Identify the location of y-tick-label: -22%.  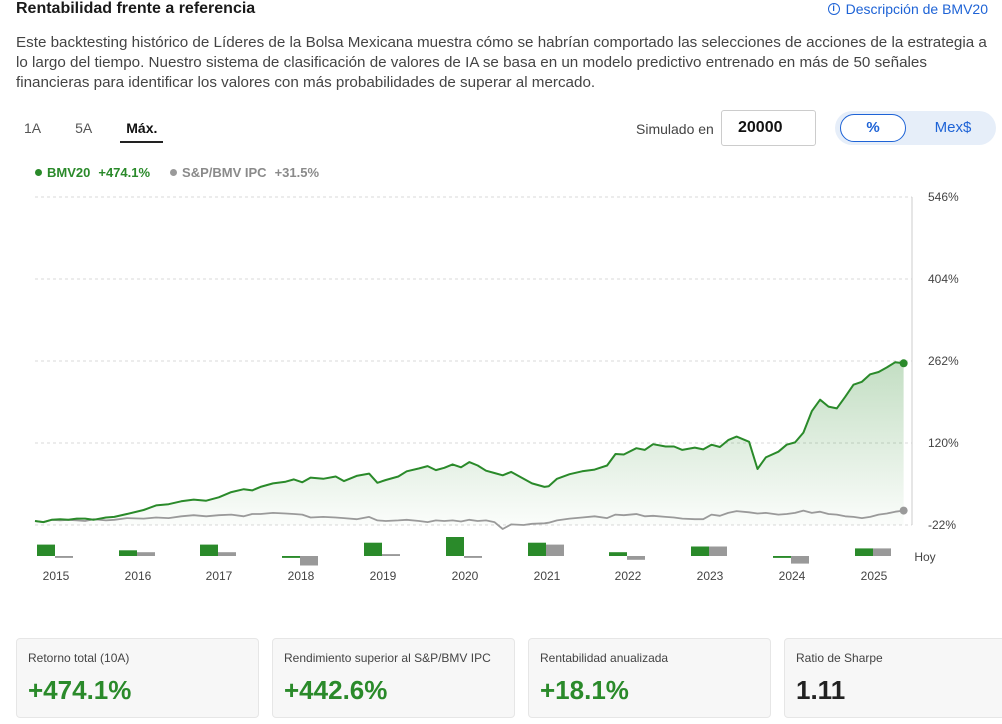
(942, 525).